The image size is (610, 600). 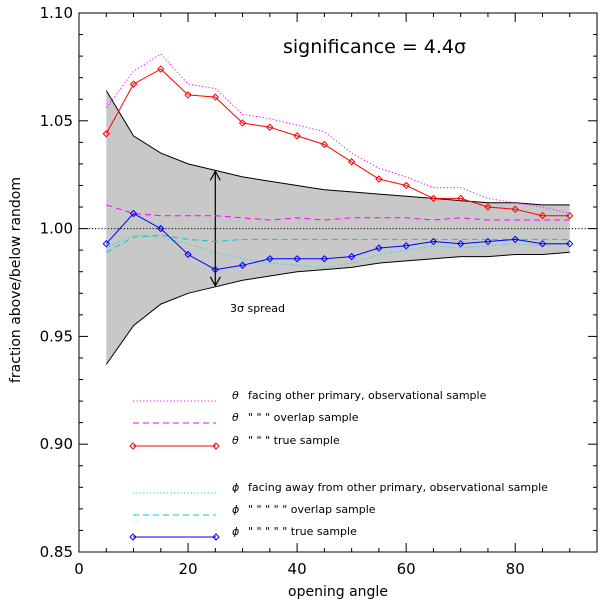 What do you see at coordinates (235, 487) in the screenshot?
I see `legend-symbol-3: ϕ` at bounding box center [235, 487].